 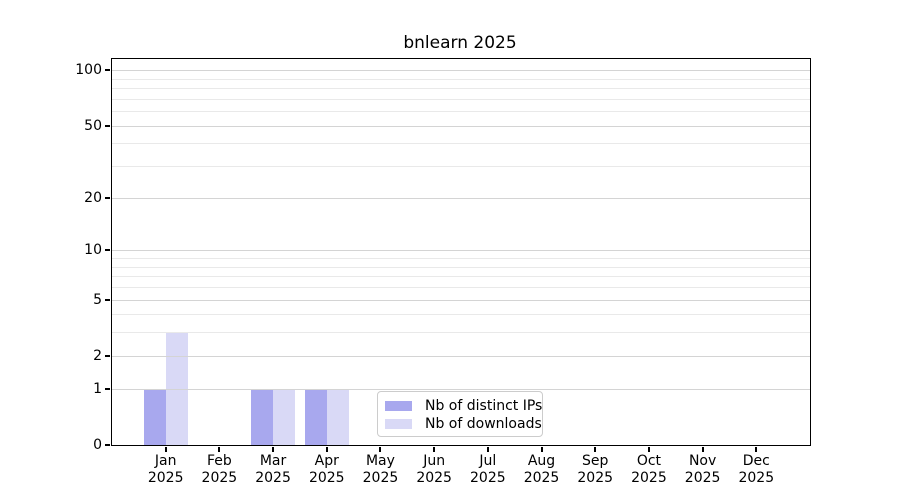 What do you see at coordinates (398, 424) in the screenshot?
I see `legend-swatch-downloads` at bounding box center [398, 424].